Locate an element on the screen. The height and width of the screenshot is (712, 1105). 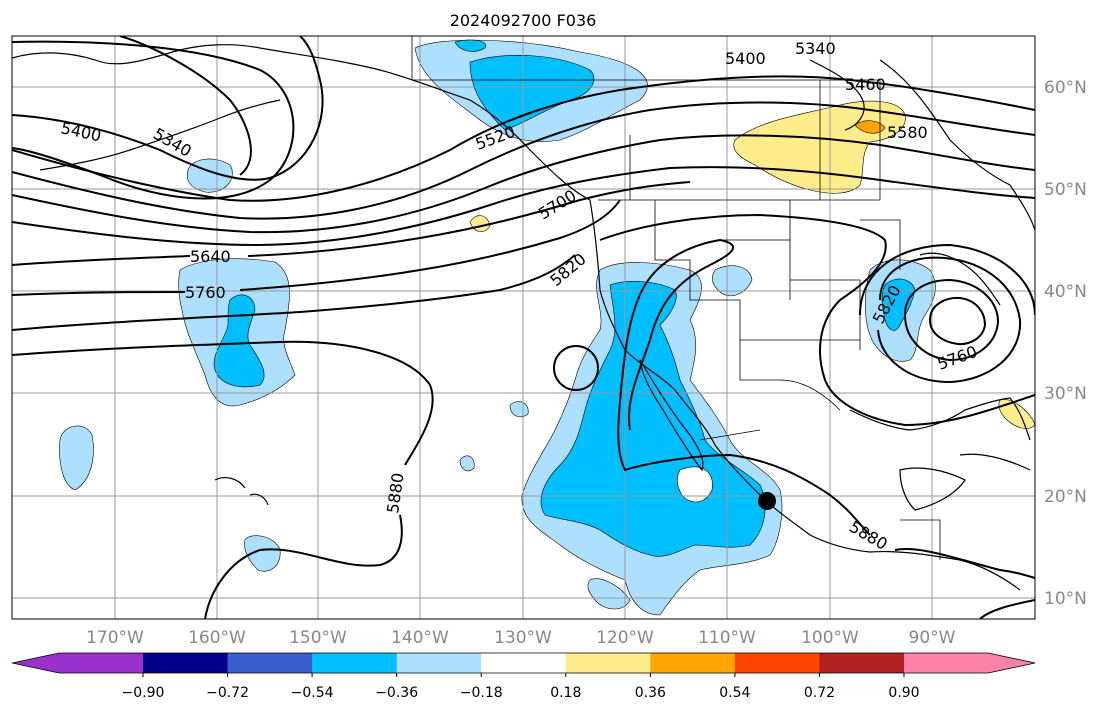
colorbar-tick-label: −0.54 is located at coordinates (312, 693).